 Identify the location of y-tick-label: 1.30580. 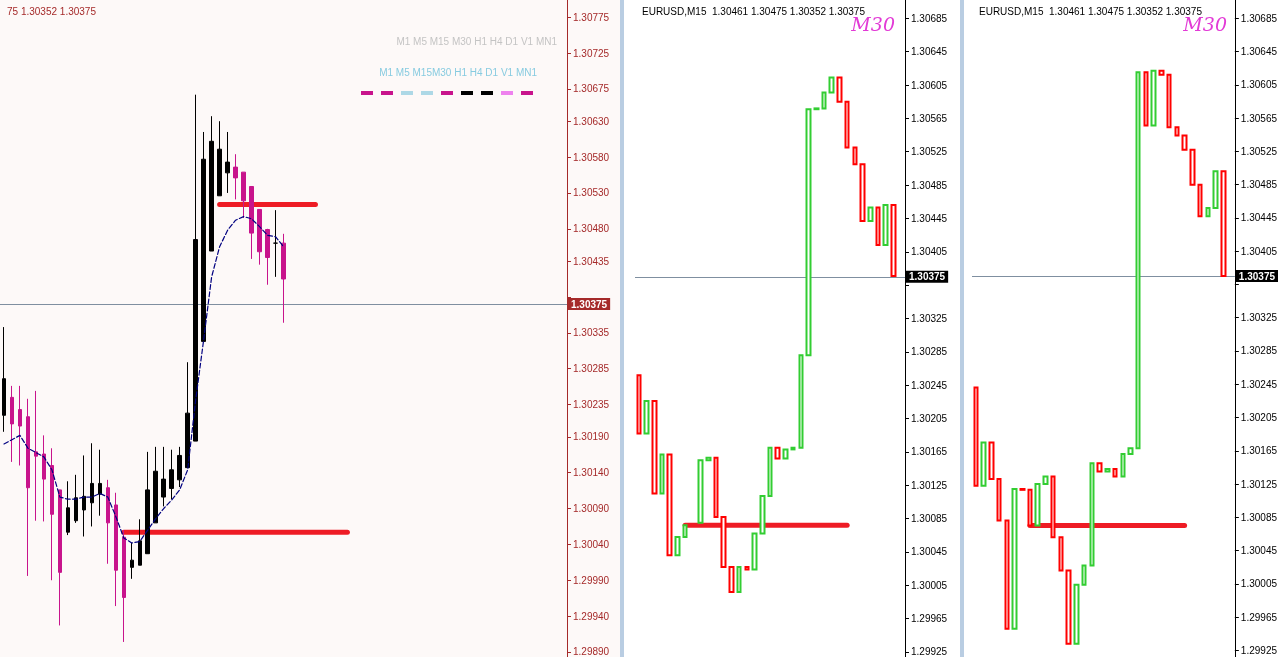
(591, 157).